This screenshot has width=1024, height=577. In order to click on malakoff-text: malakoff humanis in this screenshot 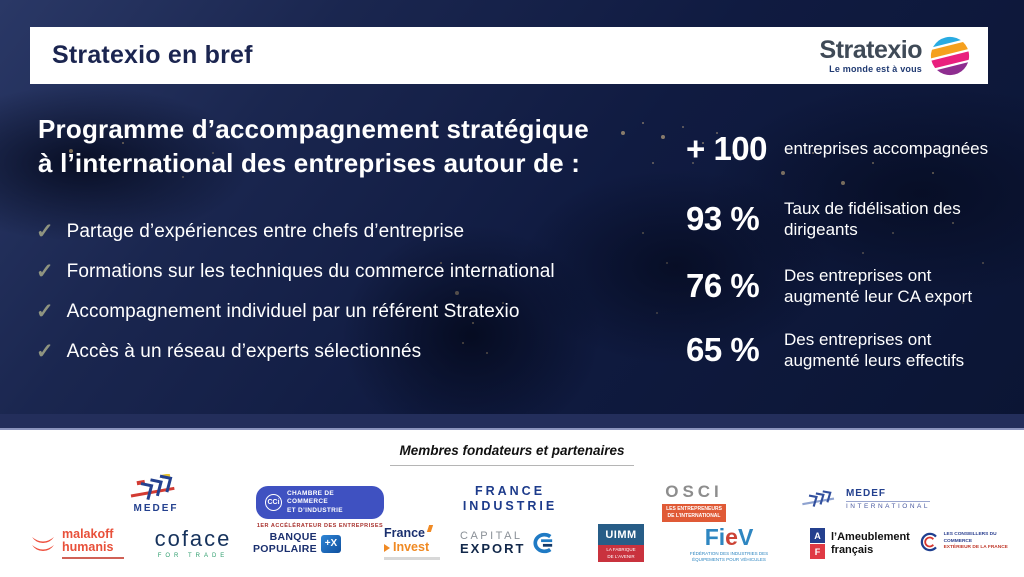, I will do `click(93, 543)`.